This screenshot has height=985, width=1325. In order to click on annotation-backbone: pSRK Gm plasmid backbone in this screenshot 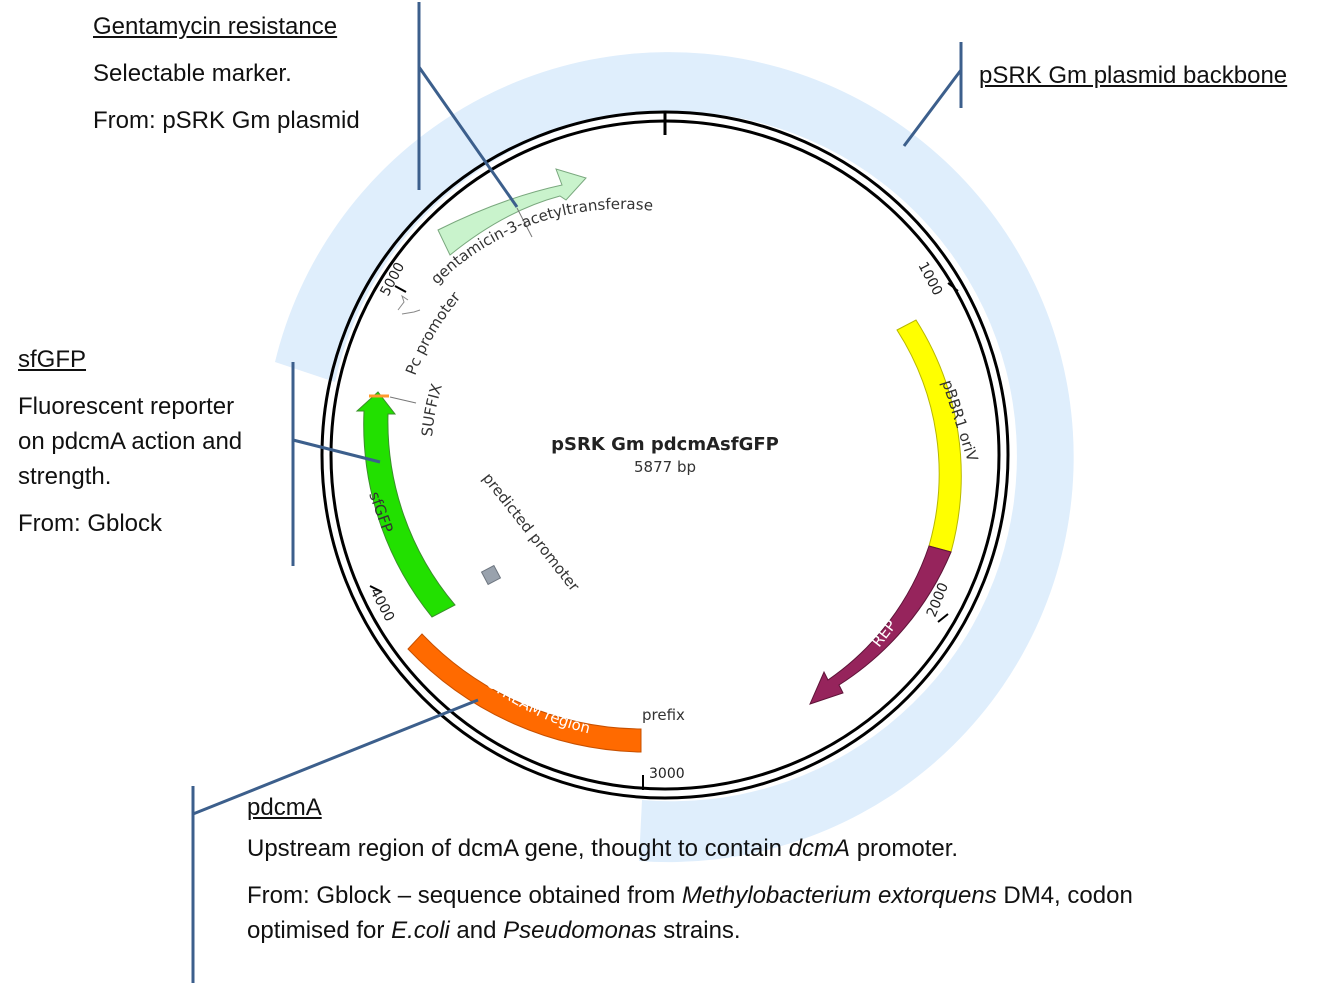, I will do `click(1133, 75)`.